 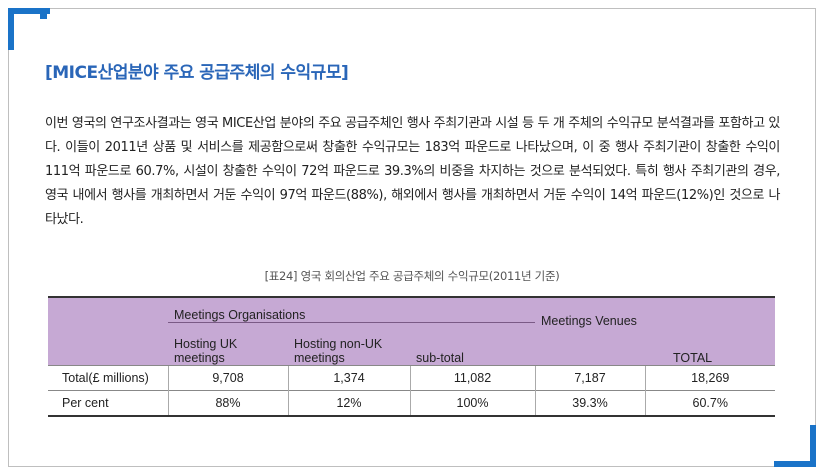 What do you see at coordinates (351, 310) in the screenshot?
I see `header-meetings-organisations: Meetings Organisations` at bounding box center [351, 310].